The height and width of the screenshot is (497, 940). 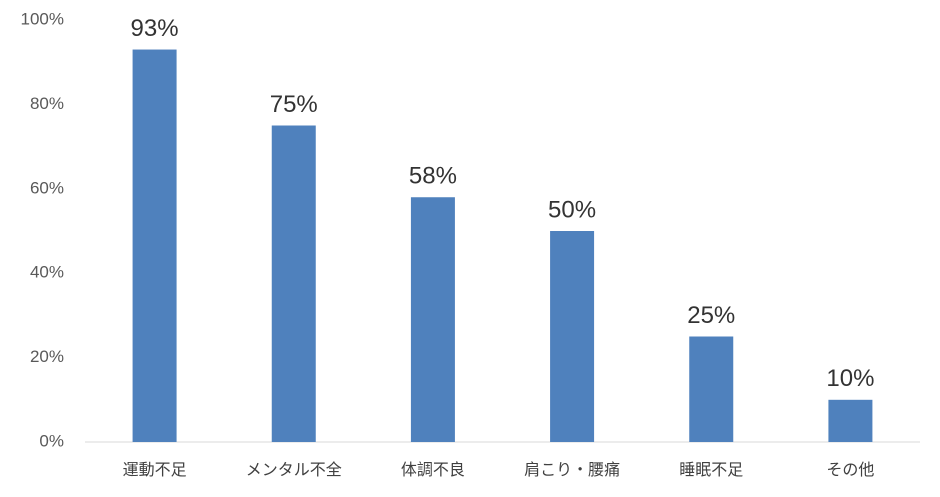 I want to click on value-label: 58%, so click(x=433, y=176).